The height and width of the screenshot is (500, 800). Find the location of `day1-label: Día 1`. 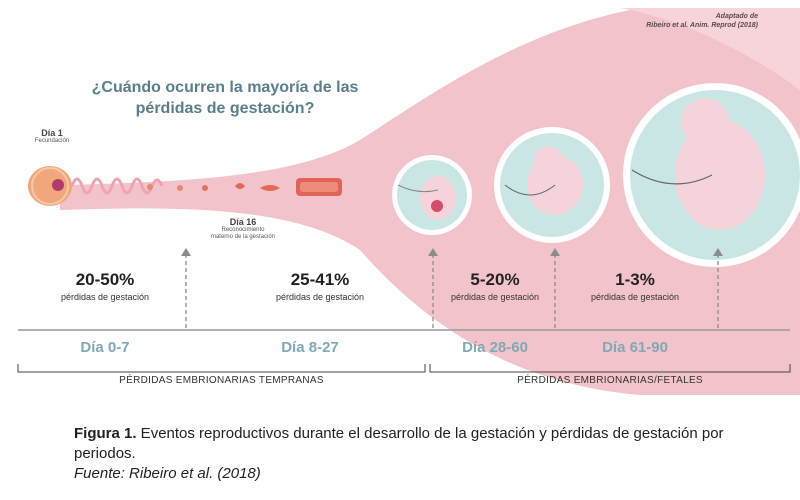

day1-label: Día 1 is located at coordinates (52, 133).